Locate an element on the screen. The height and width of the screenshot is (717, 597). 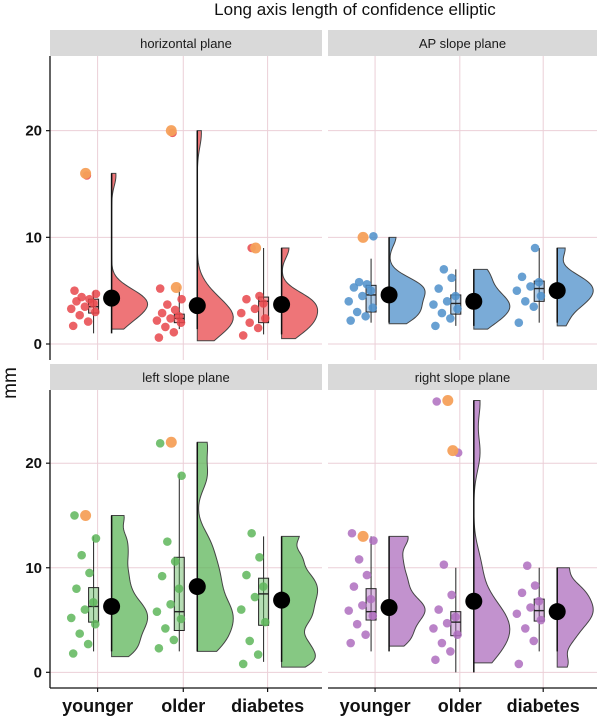
chart-title: Long axis length of confidence elliptic is located at coordinates (355, 9).